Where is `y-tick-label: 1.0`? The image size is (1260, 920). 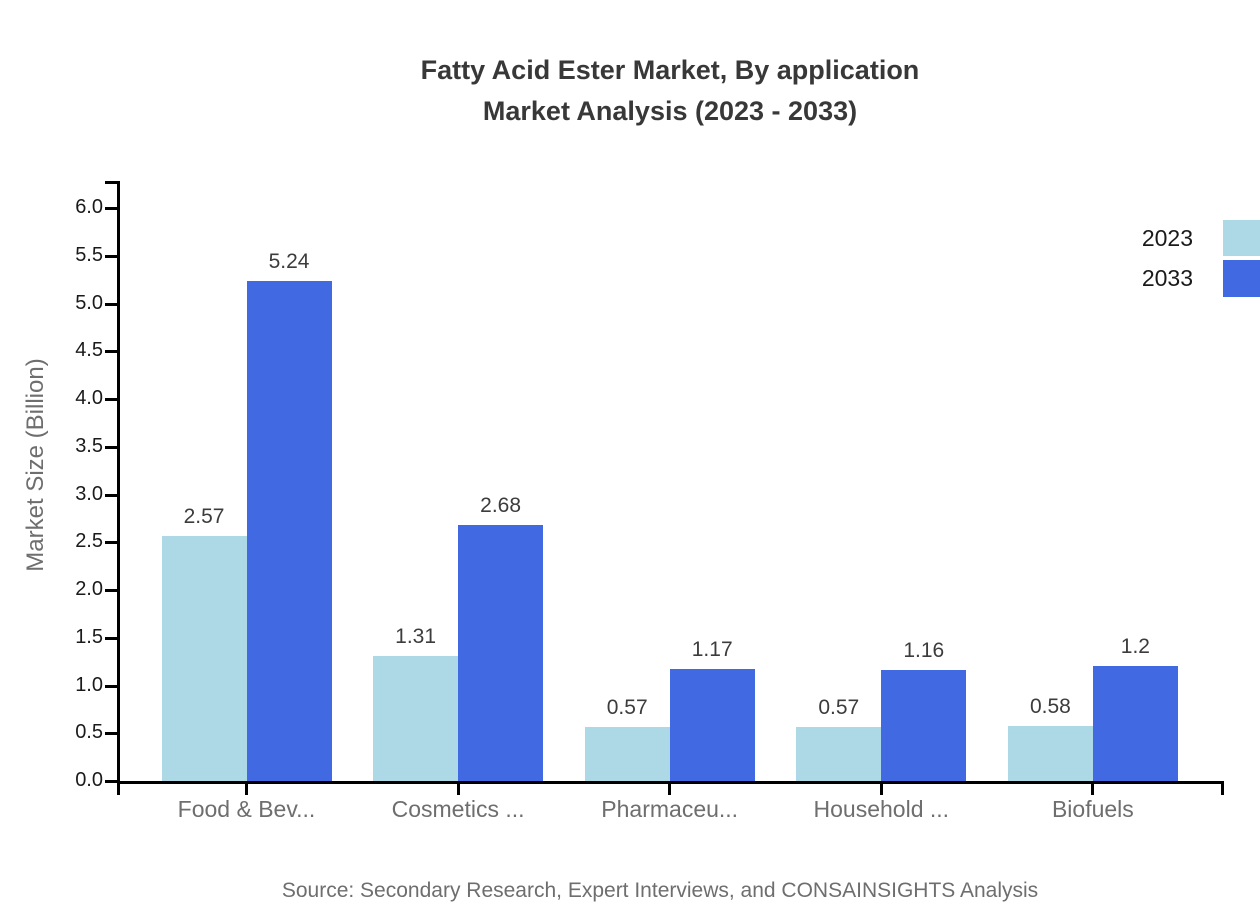 y-tick-label: 1.0 is located at coordinates (89, 684).